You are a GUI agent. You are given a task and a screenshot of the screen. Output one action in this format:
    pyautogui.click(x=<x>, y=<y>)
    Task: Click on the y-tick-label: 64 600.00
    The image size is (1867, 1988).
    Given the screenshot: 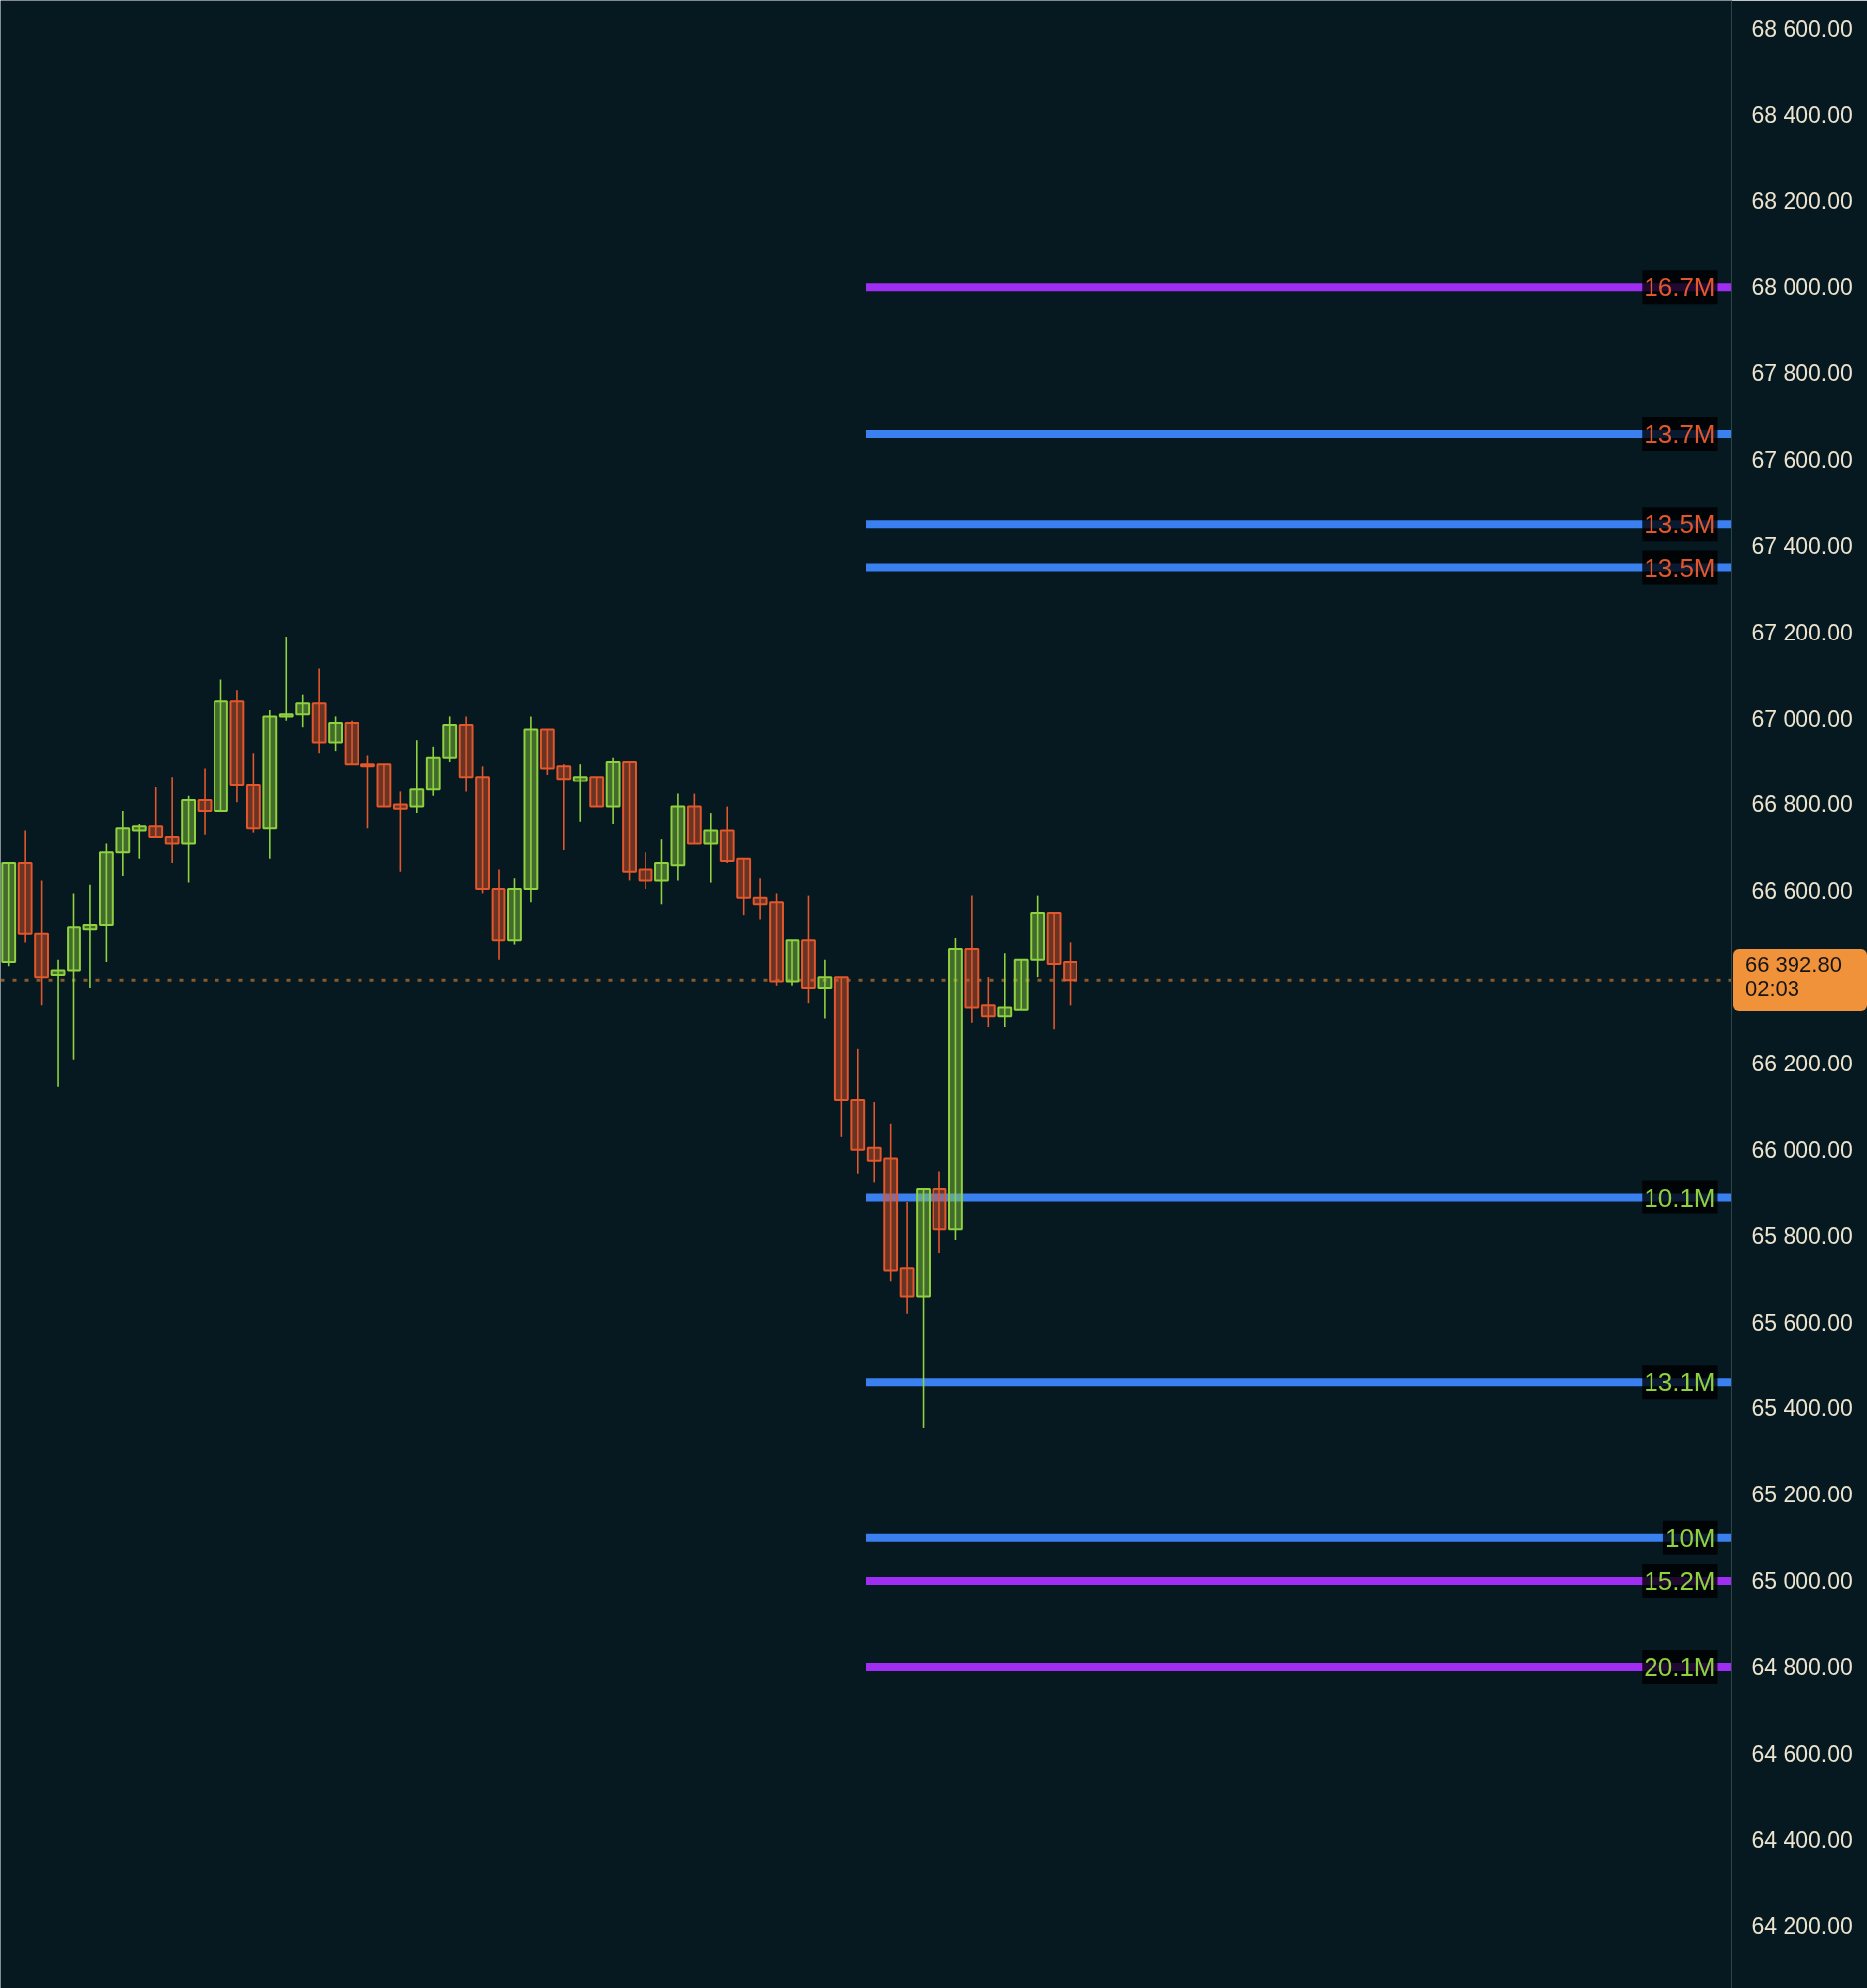 What is the action you would take?
    pyautogui.click(x=1802, y=1753)
    